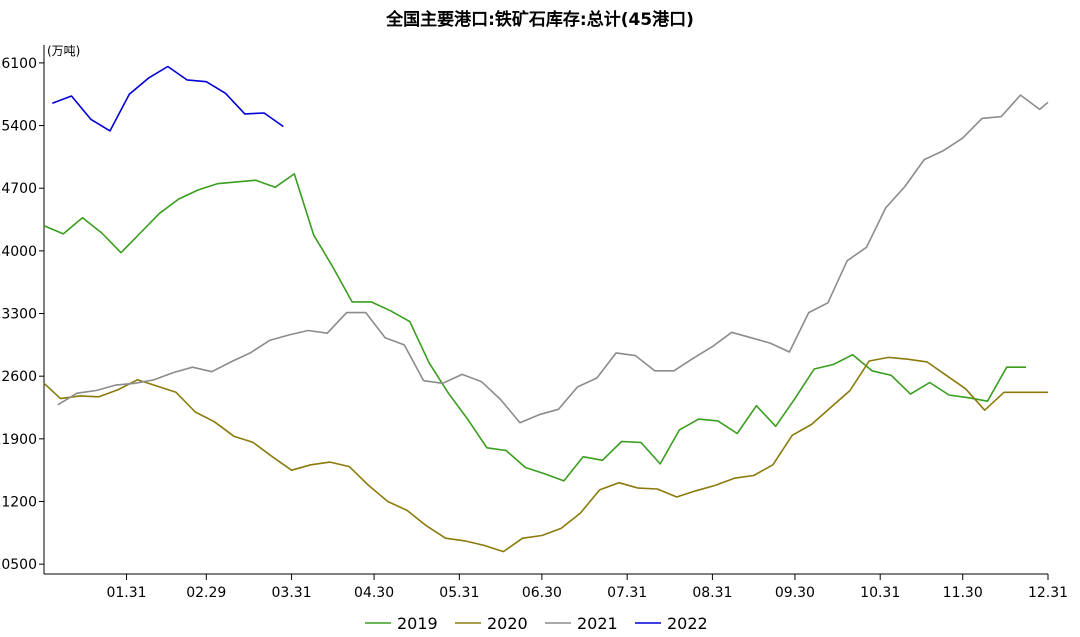  What do you see at coordinates (795, 593) in the screenshot?
I see `x-tick-label: 09.30` at bounding box center [795, 593].